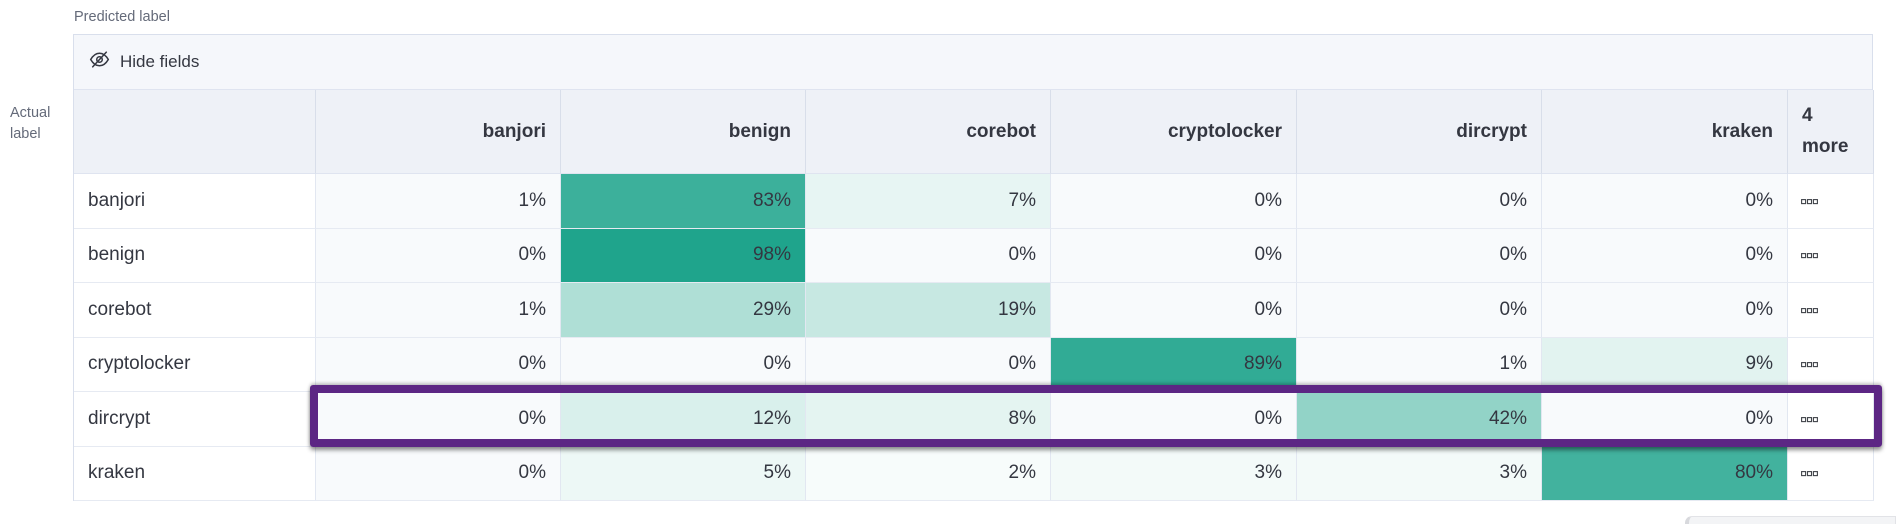  Describe the element at coordinates (1831, 132) in the screenshot. I see `more-columns-header: 4 more` at that location.